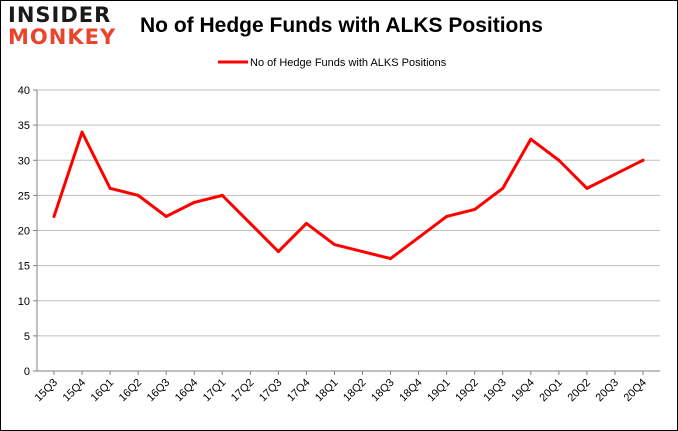 The width and height of the screenshot is (678, 431). What do you see at coordinates (531, 139) in the screenshot?
I see `data-point-19Q4` at bounding box center [531, 139].